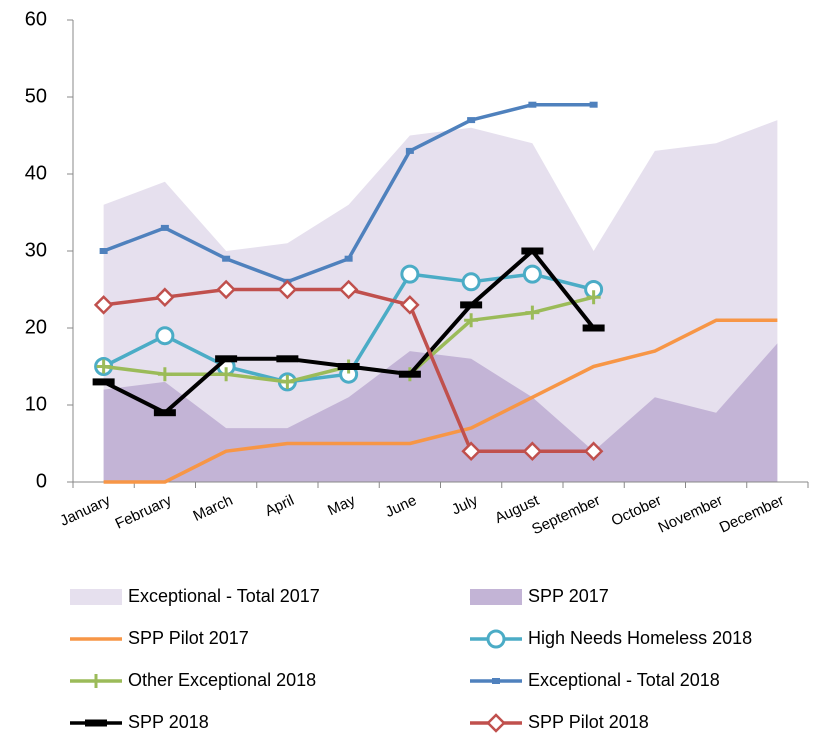 The height and width of the screenshot is (744, 840). What do you see at coordinates (36, 173) in the screenshot?
I see `y-tick-label: 40` at bounding box center [36, 173].